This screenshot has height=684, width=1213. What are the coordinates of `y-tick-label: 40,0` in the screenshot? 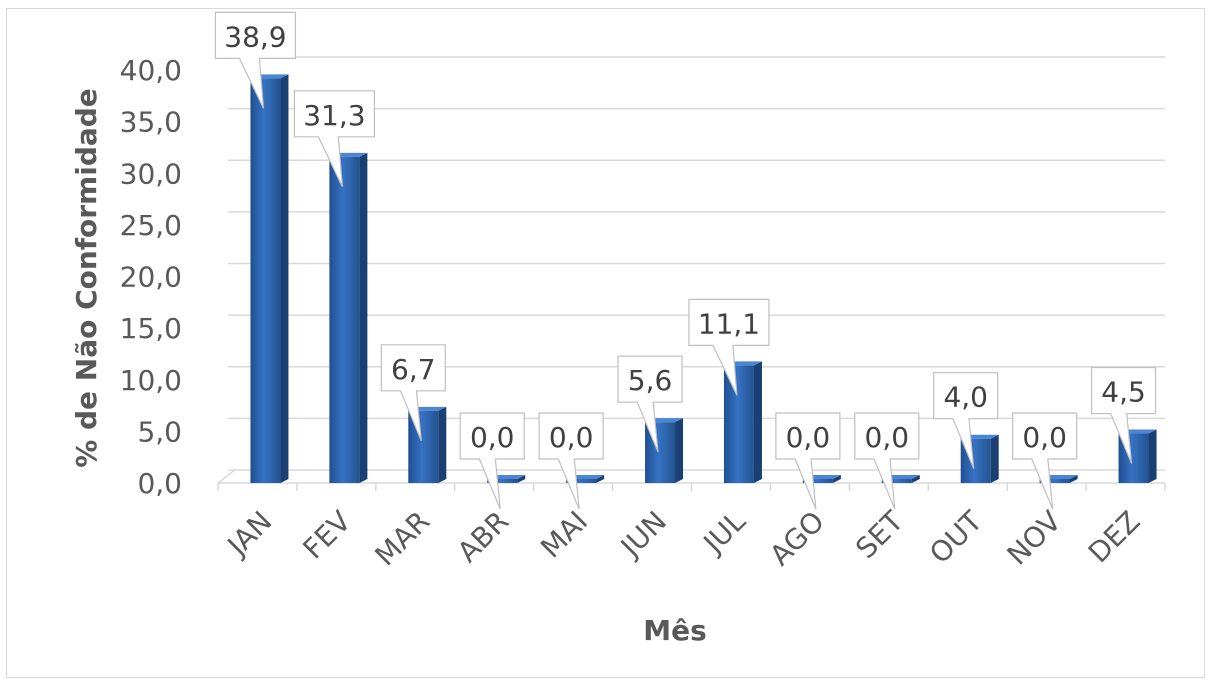 It's located at (151, 70).